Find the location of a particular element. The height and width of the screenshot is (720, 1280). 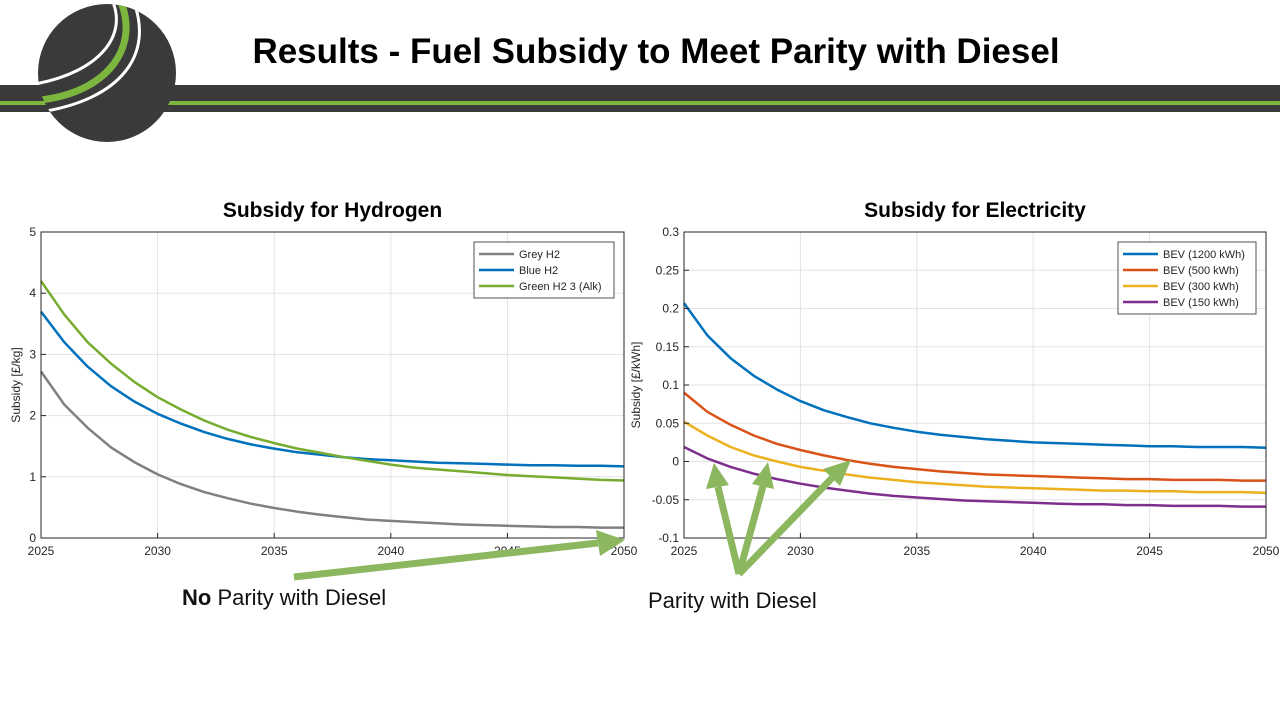

y-tick-label: 1 is located at coordinates (32, 477).